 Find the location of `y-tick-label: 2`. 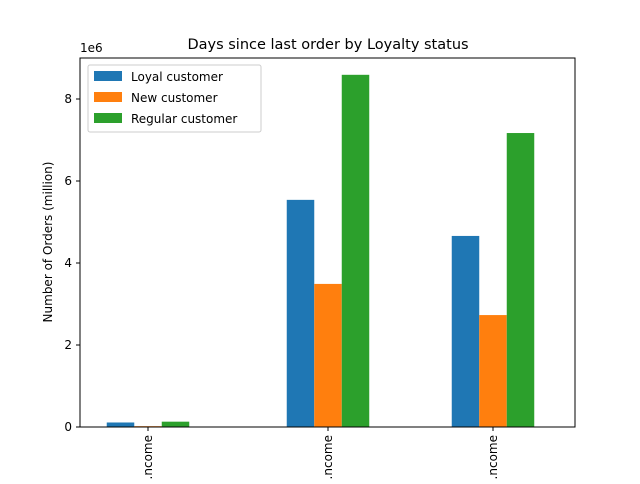

y-tick-label: 2 is located at coordinates (68, 345).